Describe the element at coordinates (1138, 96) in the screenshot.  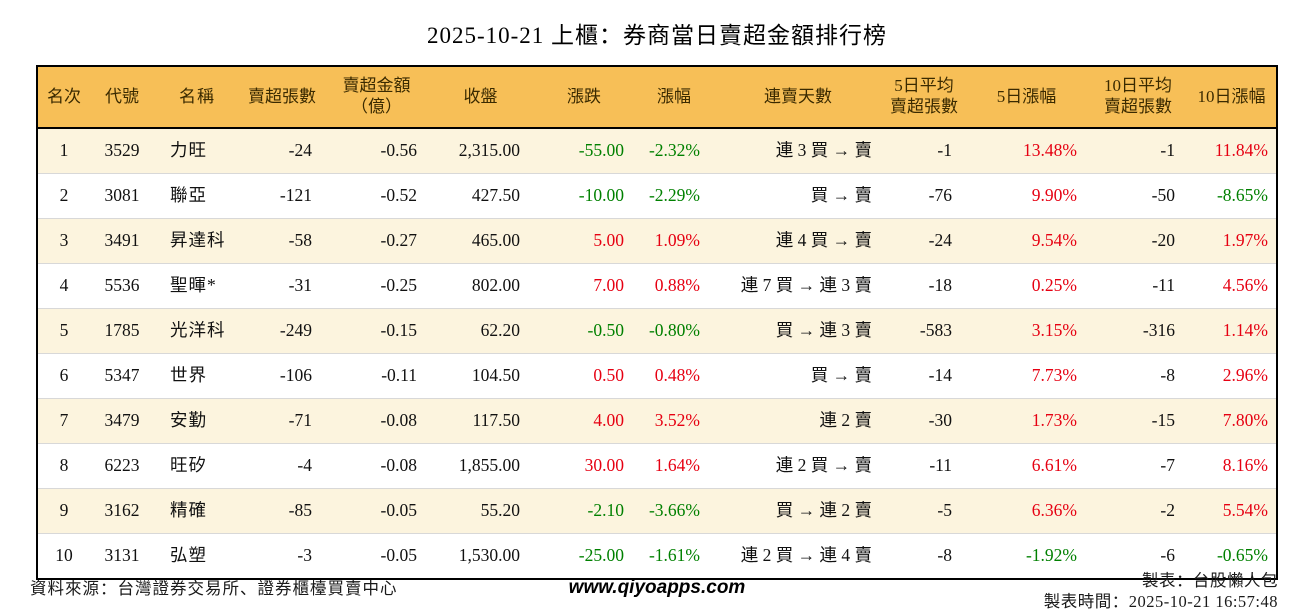
I see `column-header-avg10-volume: 10日平均 賣超張數` at that location.